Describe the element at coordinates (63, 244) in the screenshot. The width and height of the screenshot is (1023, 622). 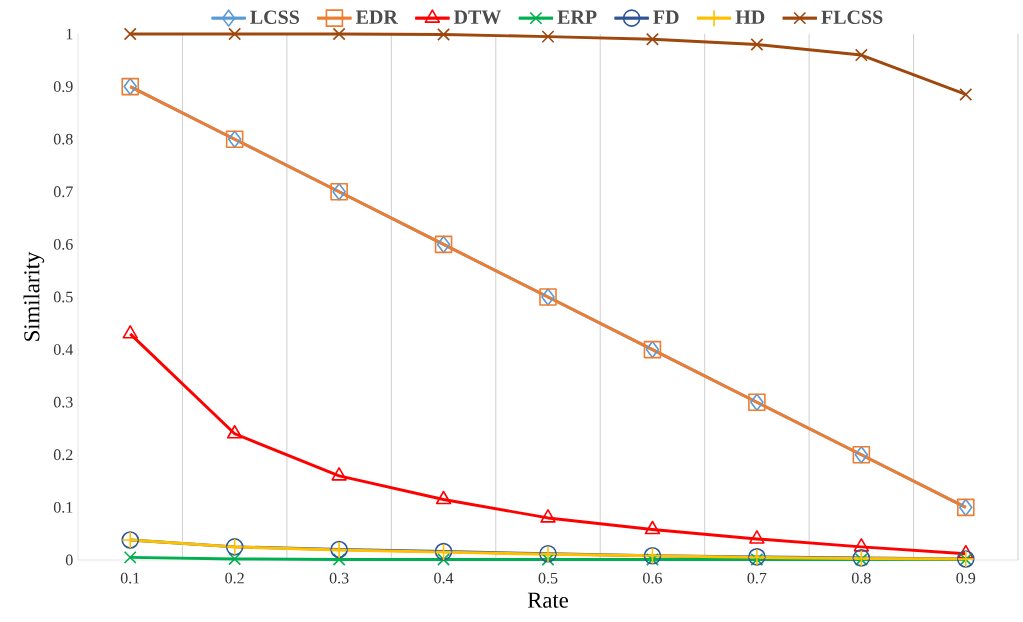
I see `y-tick-label: 0.6` at that location.